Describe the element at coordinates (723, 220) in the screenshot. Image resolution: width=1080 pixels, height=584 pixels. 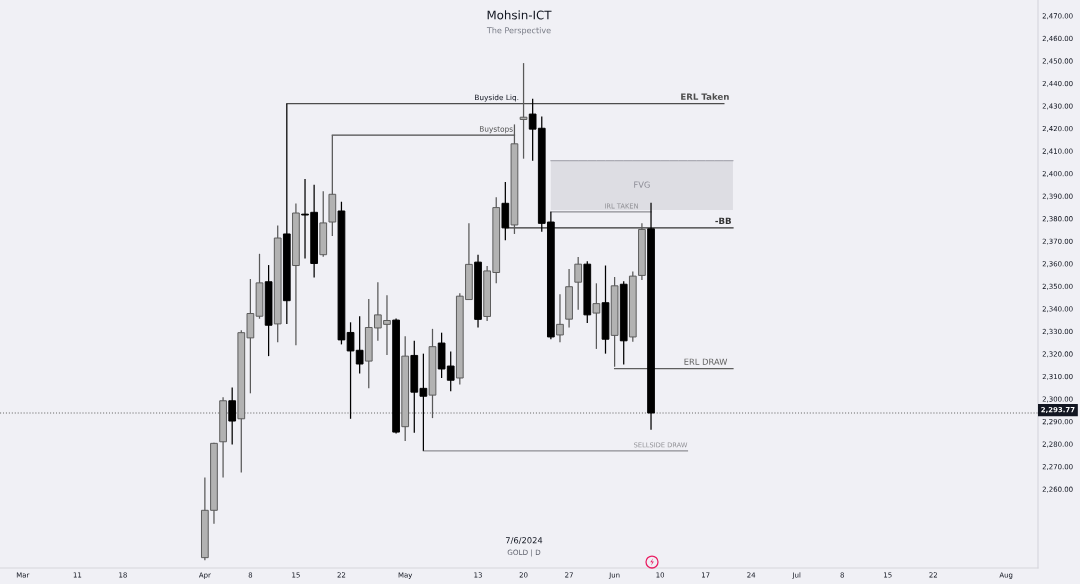
I see `series-label: -BB` at that location.